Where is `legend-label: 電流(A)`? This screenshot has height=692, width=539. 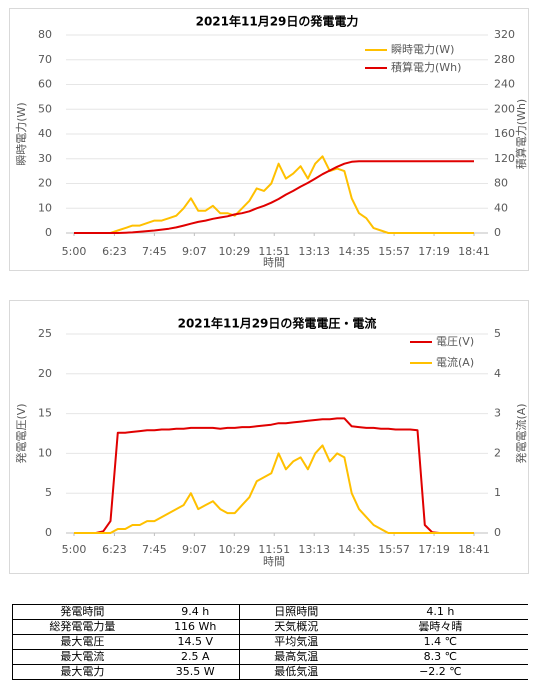
legend-label: 電流(A) is located at coordinates (455, 362).